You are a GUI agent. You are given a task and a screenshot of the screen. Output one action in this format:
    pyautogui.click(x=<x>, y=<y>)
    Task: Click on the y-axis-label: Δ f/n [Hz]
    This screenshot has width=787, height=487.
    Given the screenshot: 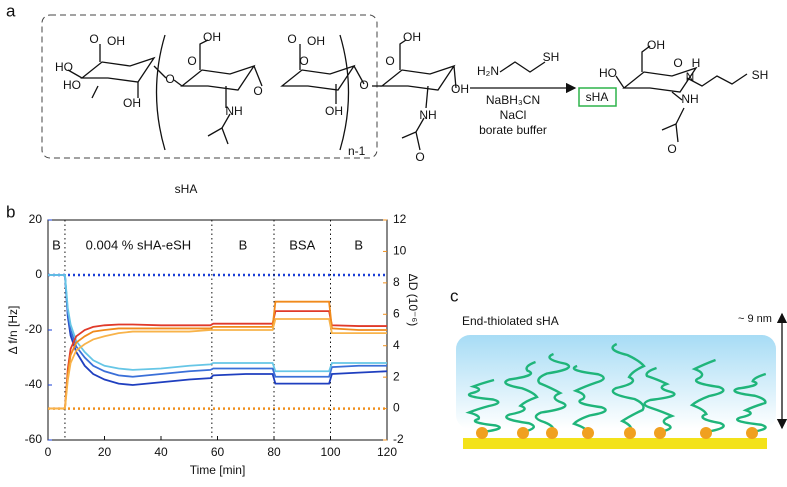 What is the action you would take?
    pyautogui.click(x=13, y=330)
    